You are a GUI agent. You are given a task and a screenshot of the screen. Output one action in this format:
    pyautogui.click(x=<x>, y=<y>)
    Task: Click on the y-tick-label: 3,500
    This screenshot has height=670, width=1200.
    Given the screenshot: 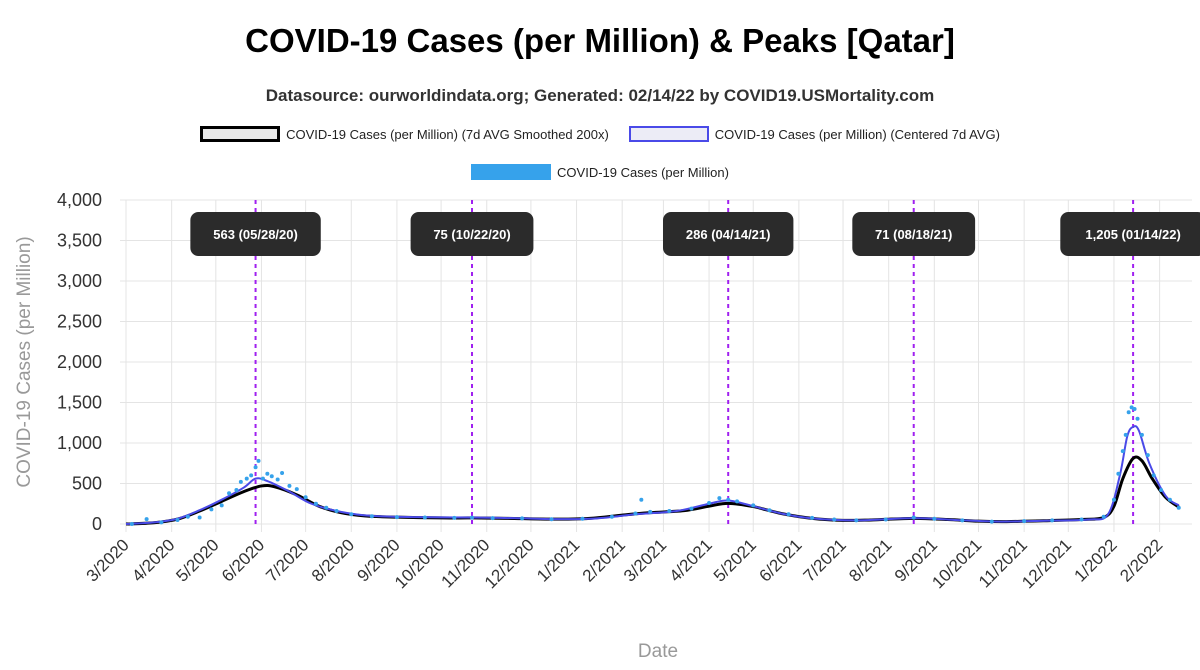 What is the action you would take?
    pyautogui.click(x=79, y=241)
    